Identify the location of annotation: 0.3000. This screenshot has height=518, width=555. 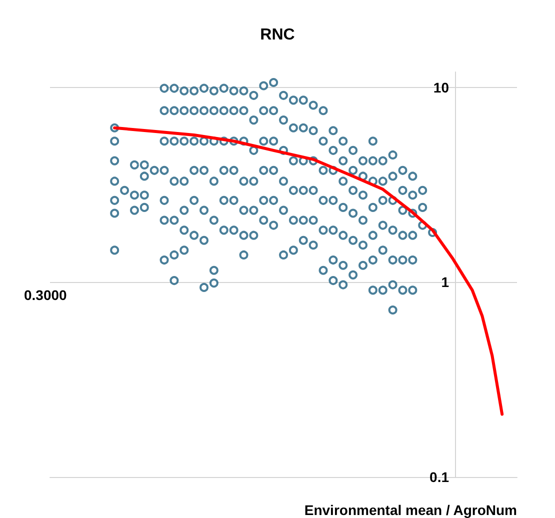
(46, 295).